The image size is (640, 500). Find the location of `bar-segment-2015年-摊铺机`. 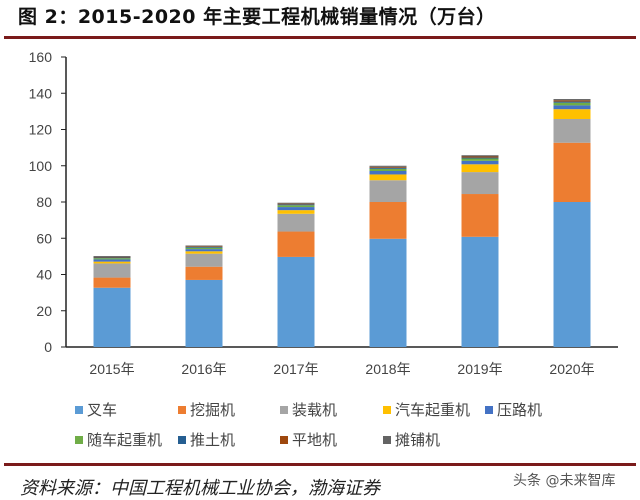

bar-segment-2015年-摊铺机 is located at coordinates (112, 256).